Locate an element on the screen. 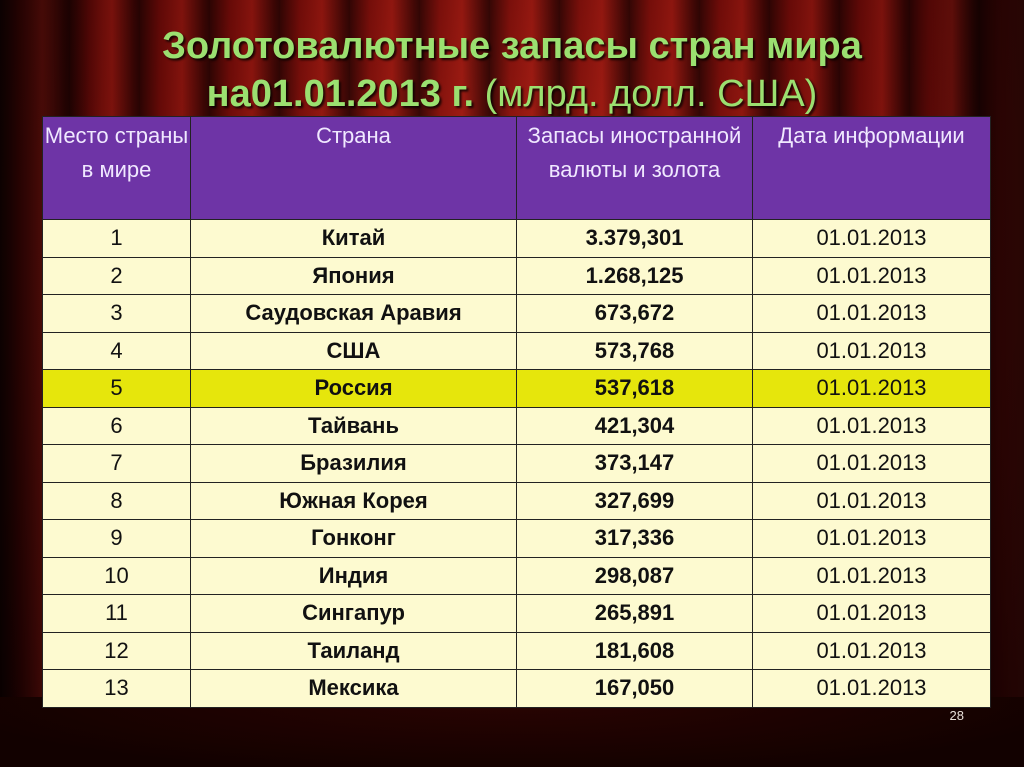 The image size is (1024, 767). cell-country: Япония is located at coordinates (353, 275).